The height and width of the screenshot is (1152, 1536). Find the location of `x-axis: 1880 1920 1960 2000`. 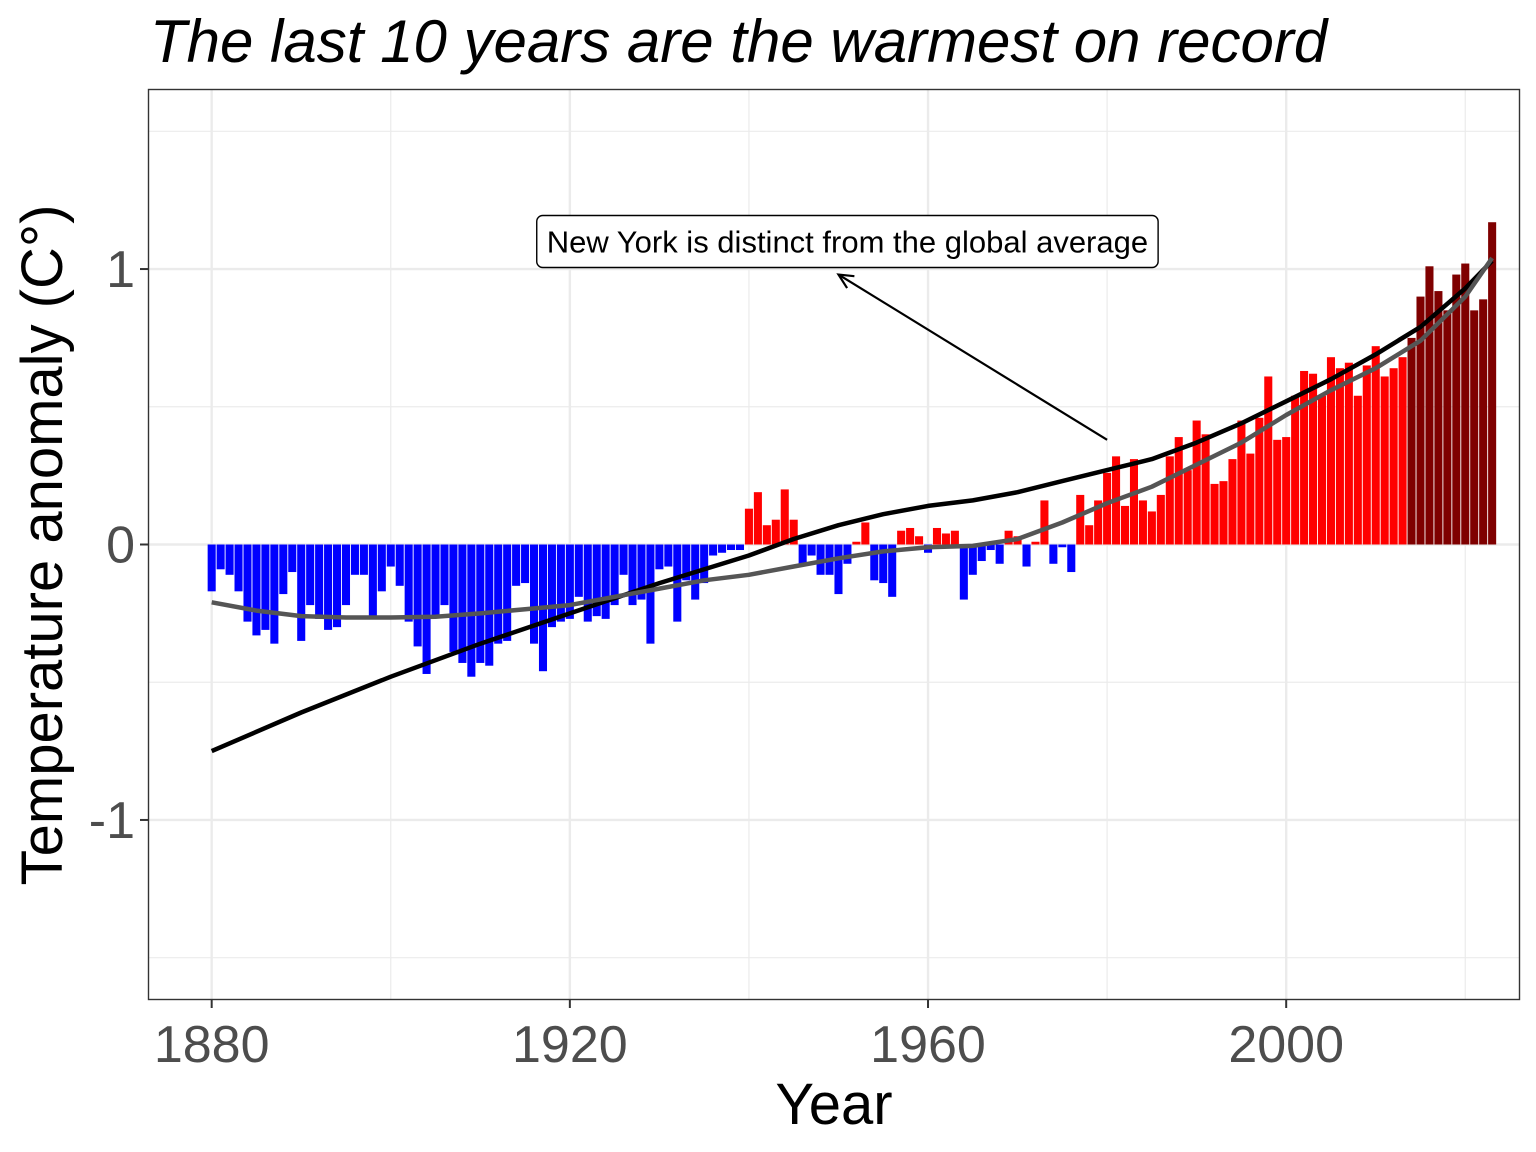

x-axis: 1880 1920 1960 2000 is located at coordinates (749, 1036).